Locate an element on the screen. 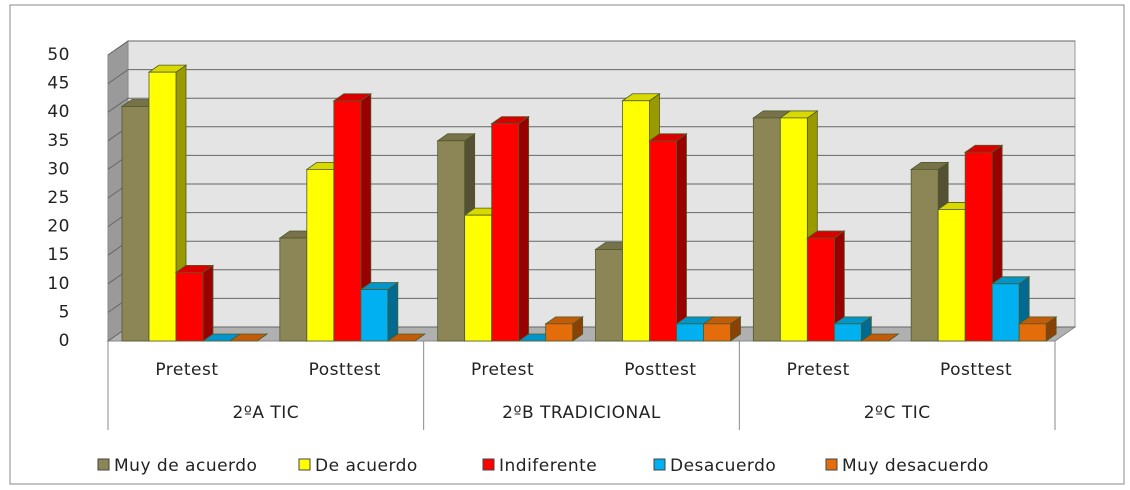 The image size is (1130, 490). legend-label: Muy de acuerdo is located at coordinates (185, 466).